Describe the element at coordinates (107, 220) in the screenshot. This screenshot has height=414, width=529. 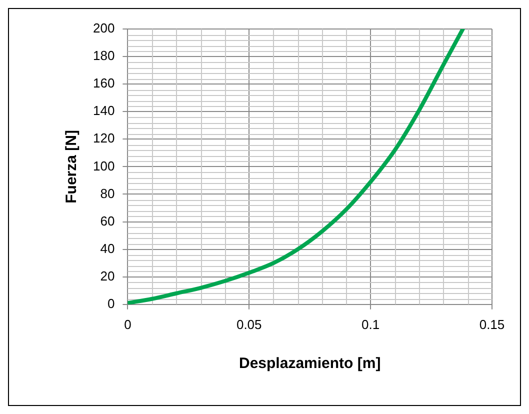
I see `y-tick-label: 60` at that location.